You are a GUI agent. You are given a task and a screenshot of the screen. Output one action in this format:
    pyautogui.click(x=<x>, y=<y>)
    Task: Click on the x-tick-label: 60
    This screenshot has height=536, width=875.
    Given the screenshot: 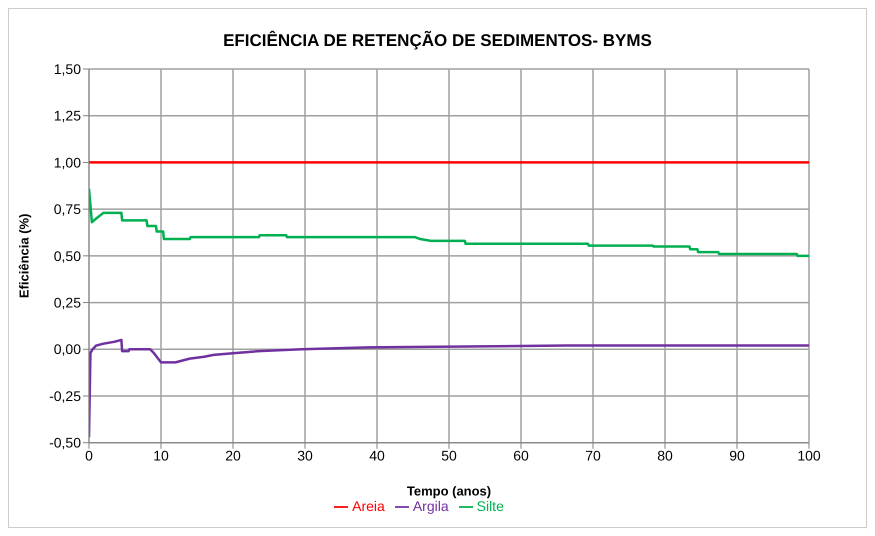 What is the action you would take?
    pyautogui.click(x=521, y=456)
    